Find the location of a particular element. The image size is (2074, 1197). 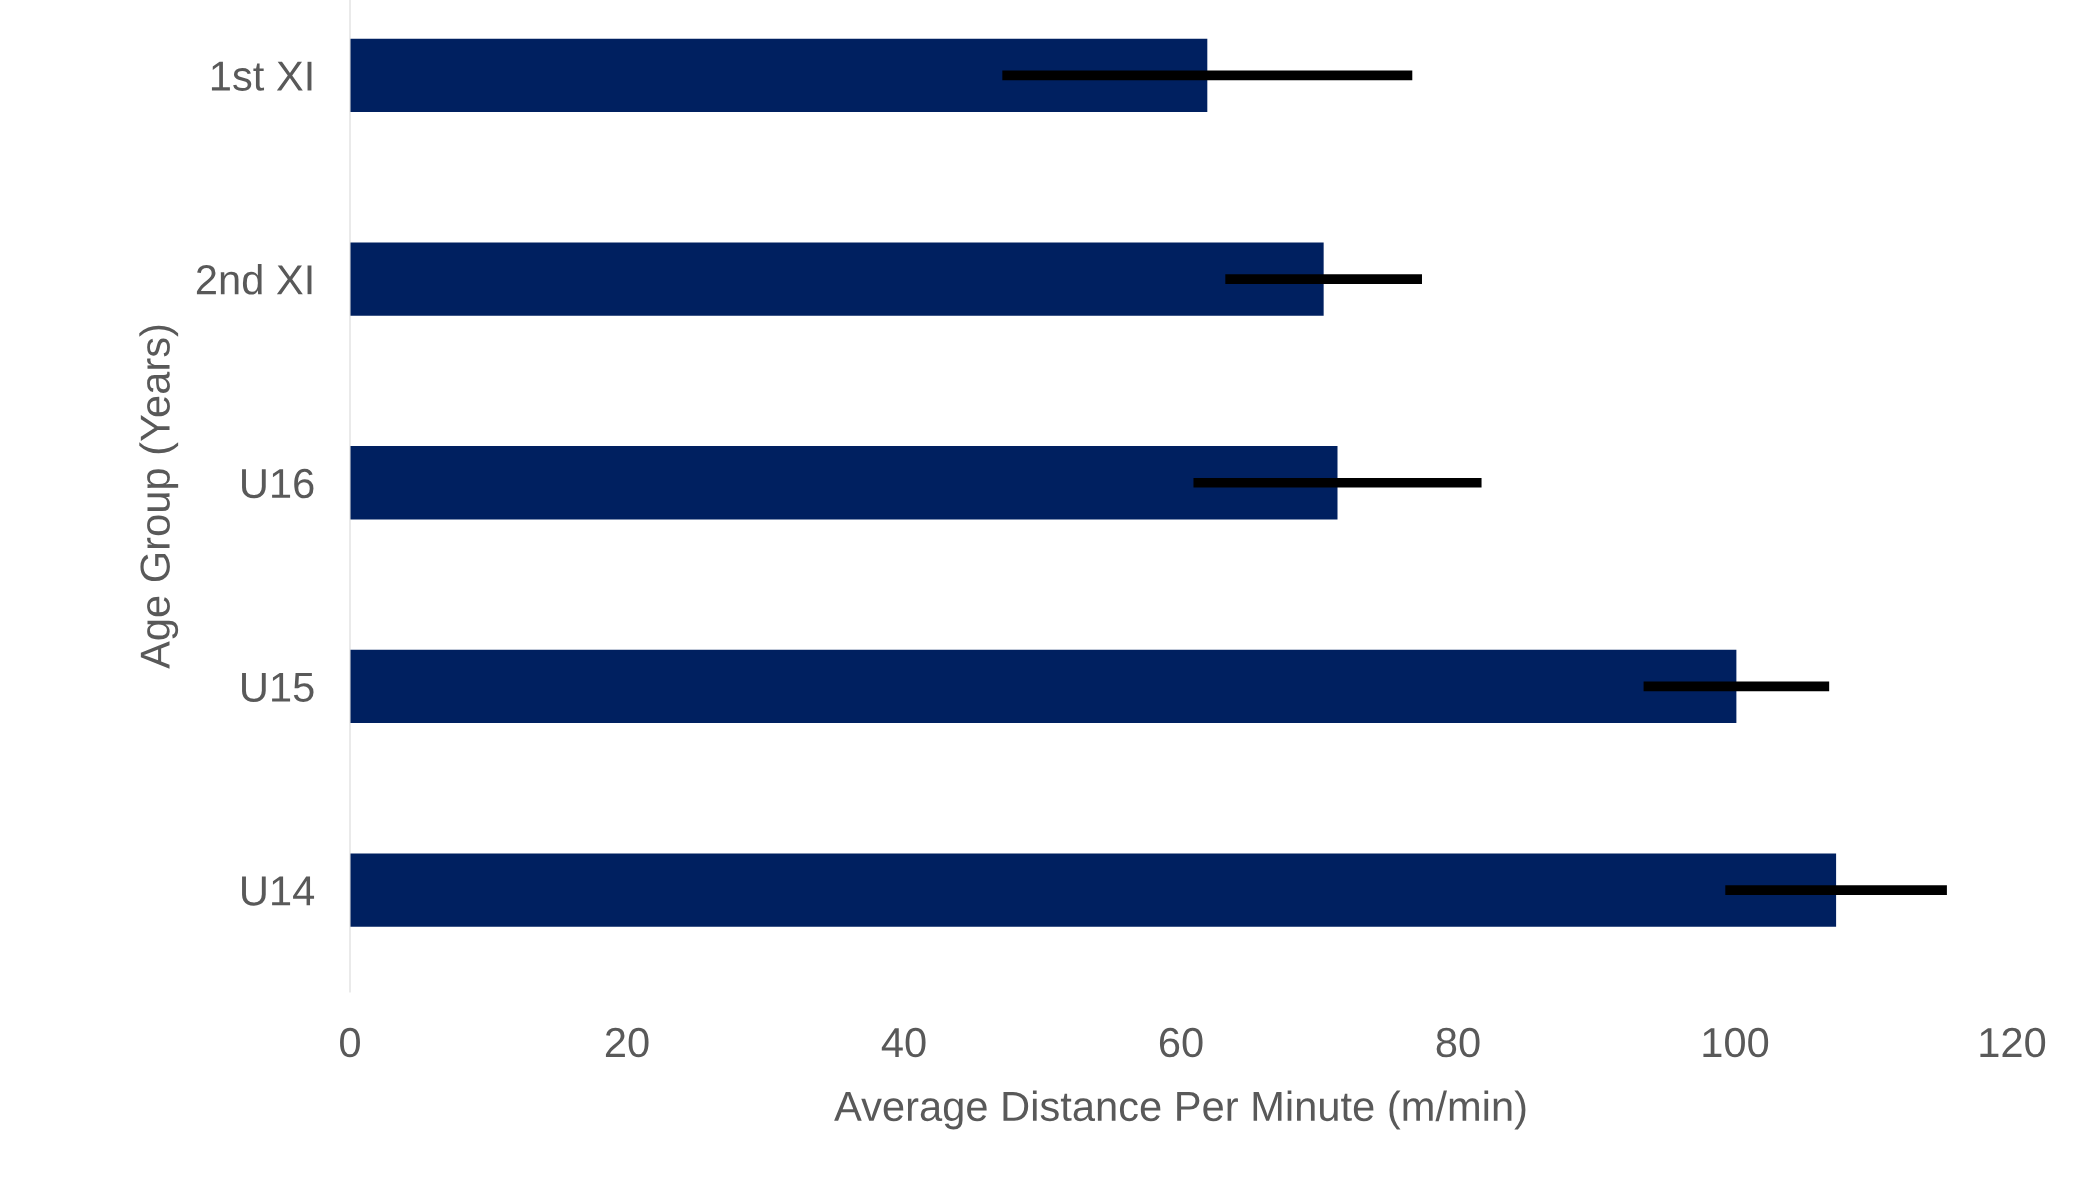

y-tick-label: U16 is located at coordinates (278, 483).